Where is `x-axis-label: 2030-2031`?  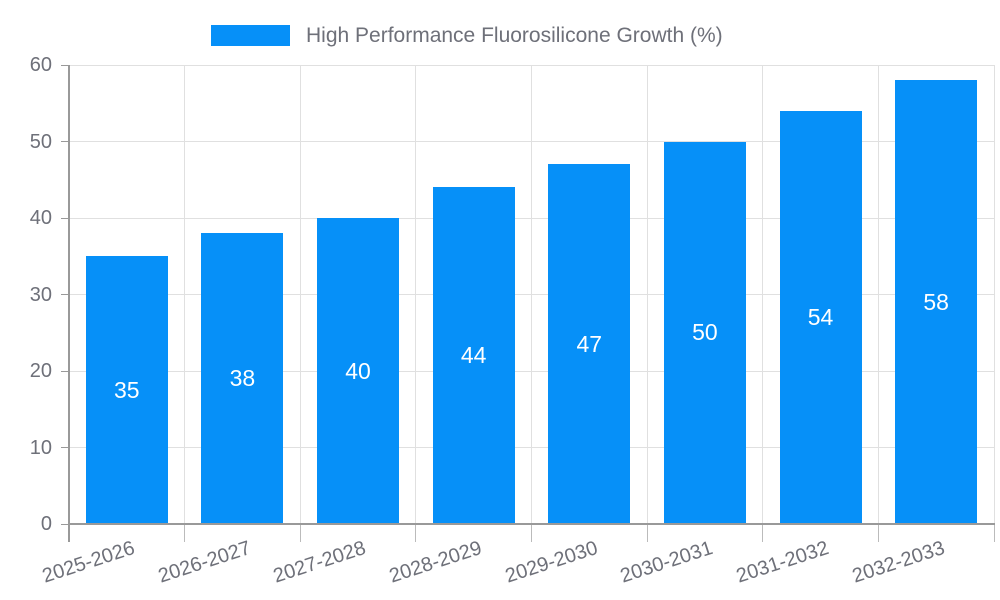 x-axis-label: 2030-2031 is located at coordinates (666, 562).